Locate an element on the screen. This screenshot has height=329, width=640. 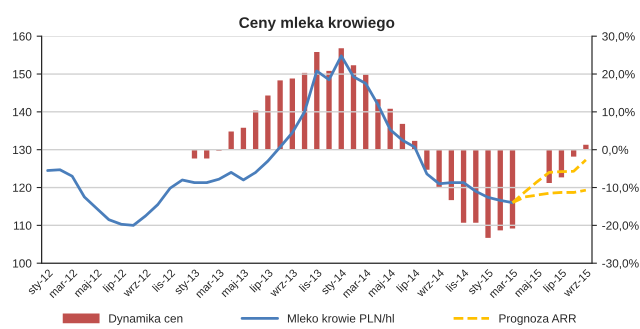
y-tick-label: 150 is located at coordinates (22, 74).